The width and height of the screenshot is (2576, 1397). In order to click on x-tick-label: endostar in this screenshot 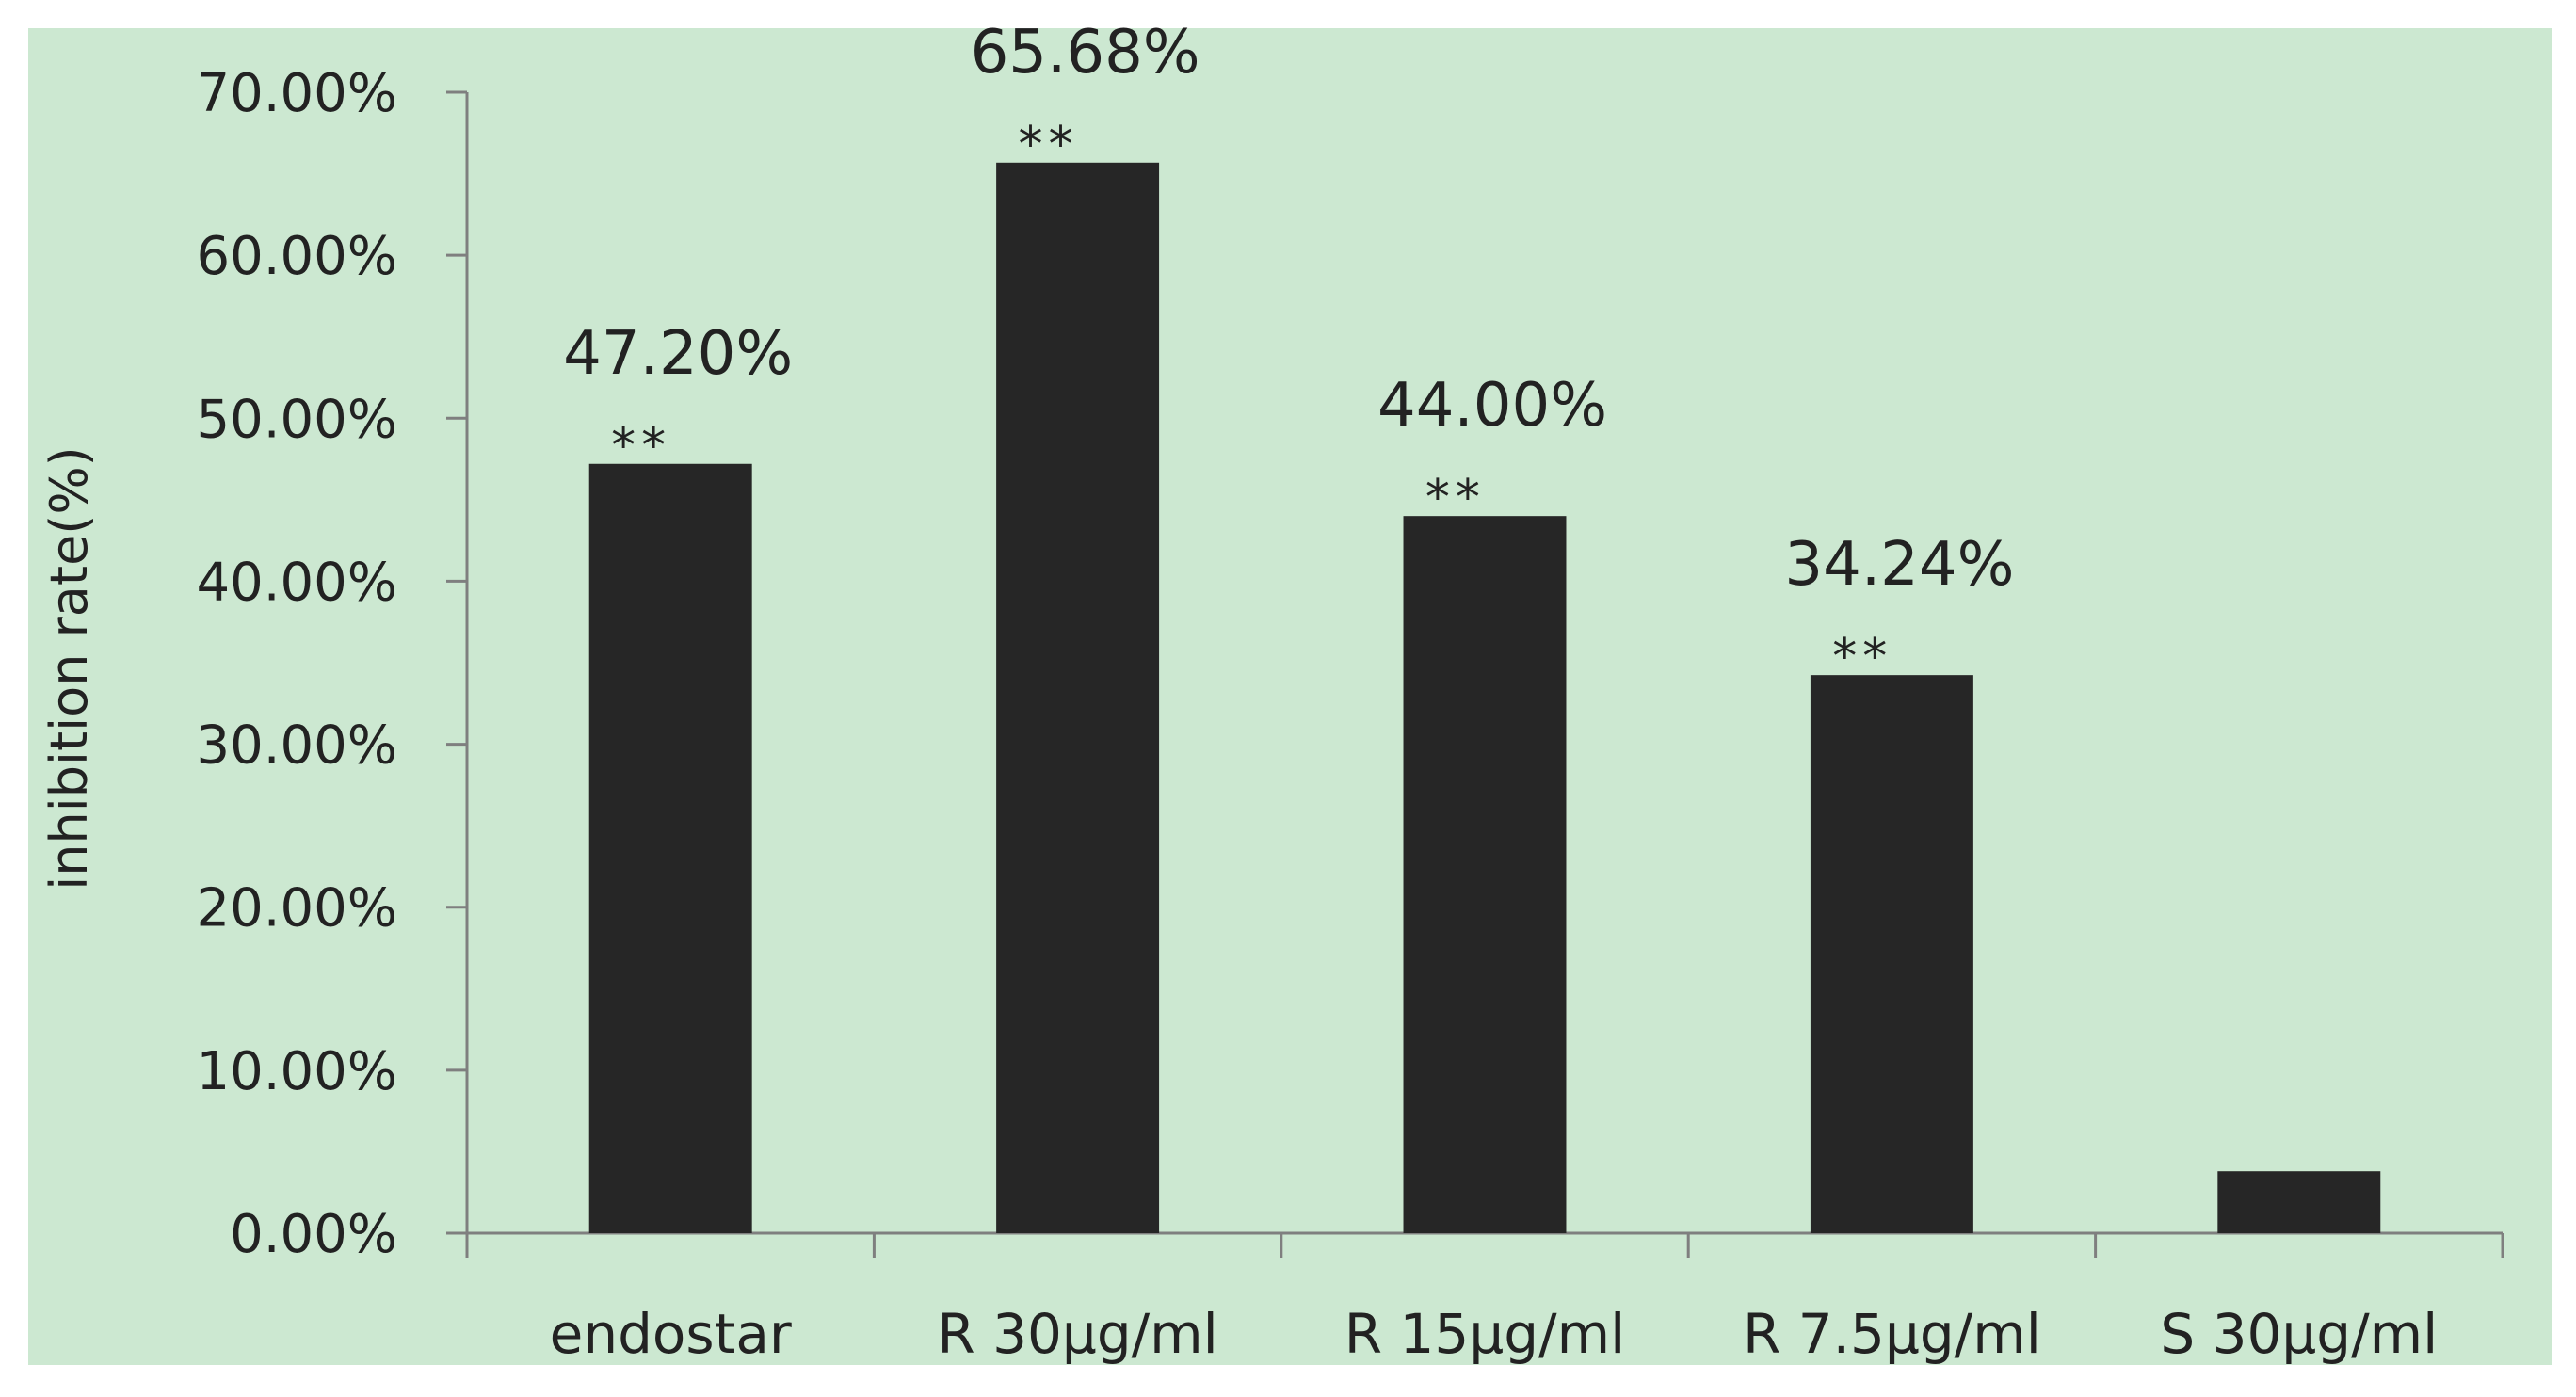, I will do `click(671, 1334)`.